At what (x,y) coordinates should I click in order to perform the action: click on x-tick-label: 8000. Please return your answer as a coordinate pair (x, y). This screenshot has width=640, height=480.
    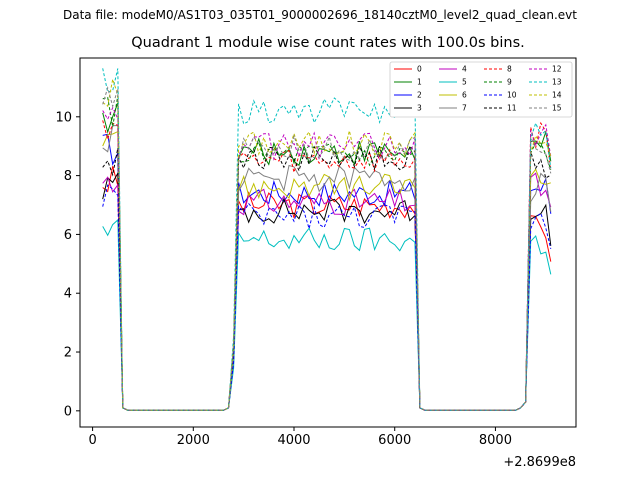
    Looking at the image, I should click on (495, 440).